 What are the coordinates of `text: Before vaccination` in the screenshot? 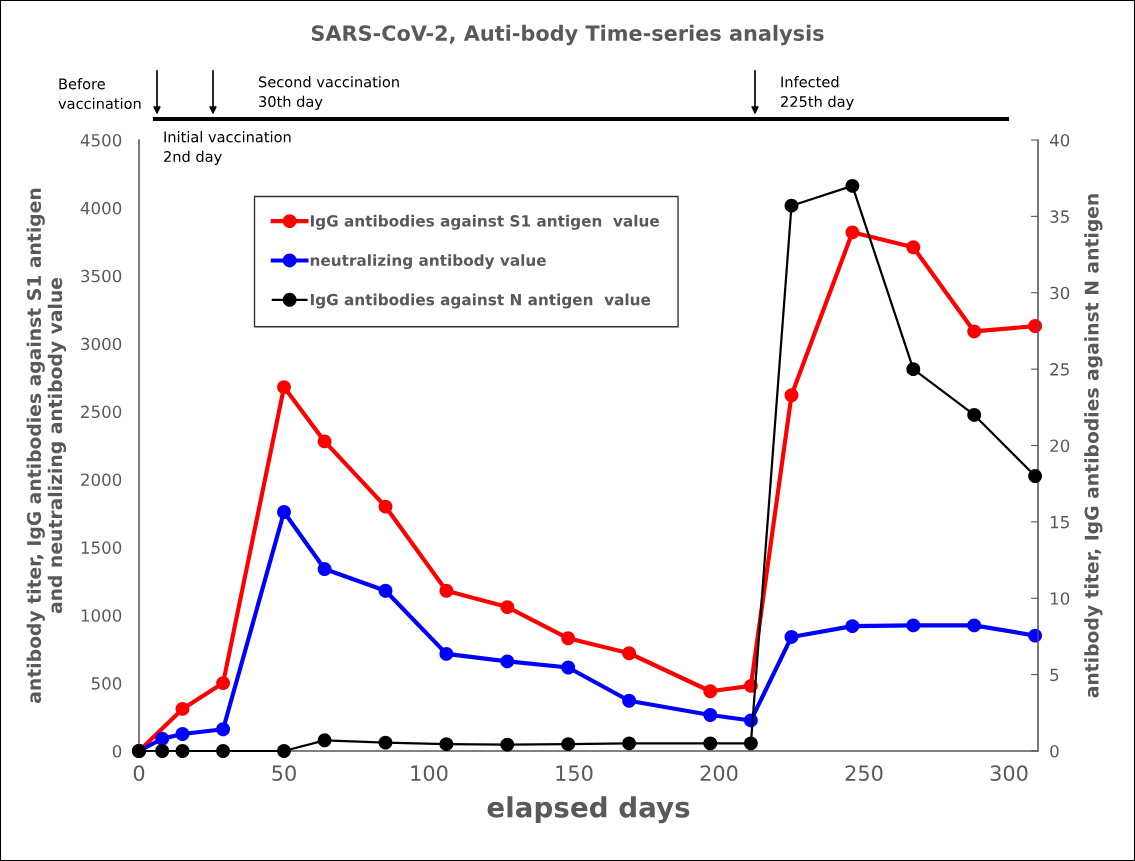 It's located at (99, 94).